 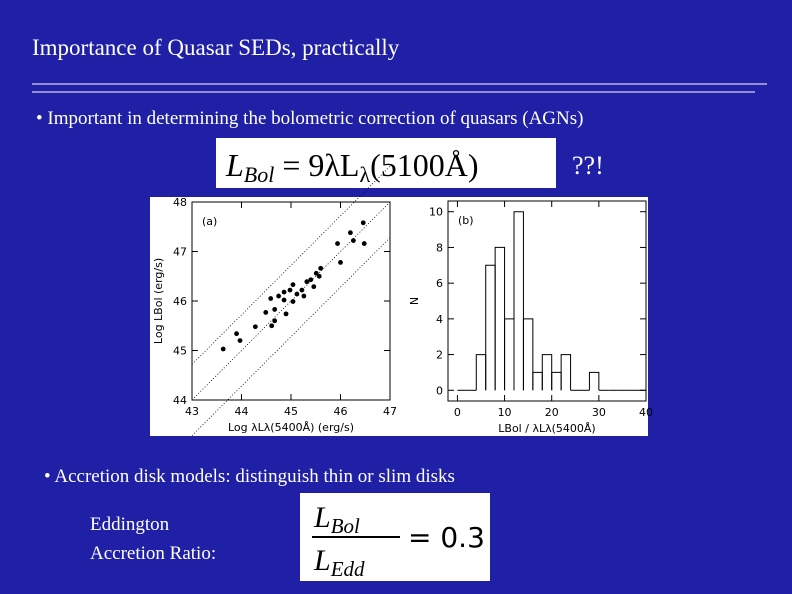 What do you see at coordinates (291, 427) in the screenshot?
I see `x-axis-label: Log λLλ(5400Å) (erg/s)` at bounding box center [291, 427].